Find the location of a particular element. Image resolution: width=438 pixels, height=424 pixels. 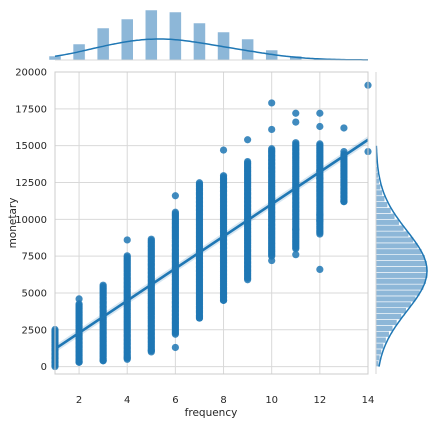

y-tick-label: 12500 is located at coordinates (31, 183).